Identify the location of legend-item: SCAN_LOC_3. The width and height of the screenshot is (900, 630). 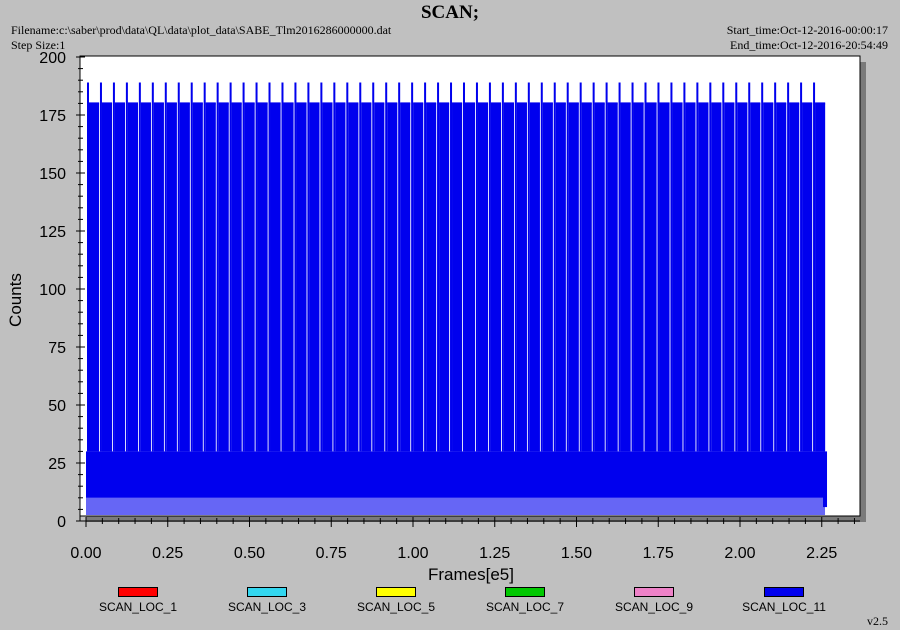
(267, 600).